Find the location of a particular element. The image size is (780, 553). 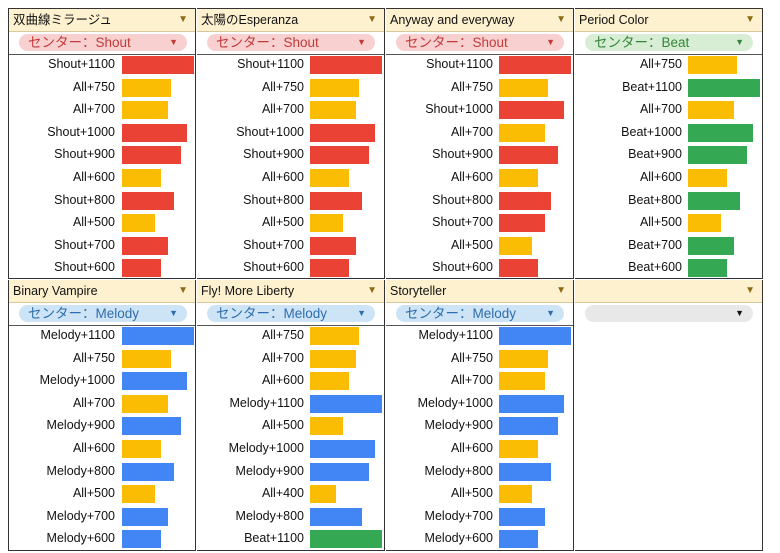

bar-label: Melody+800 is located at coordinates (458, 470).